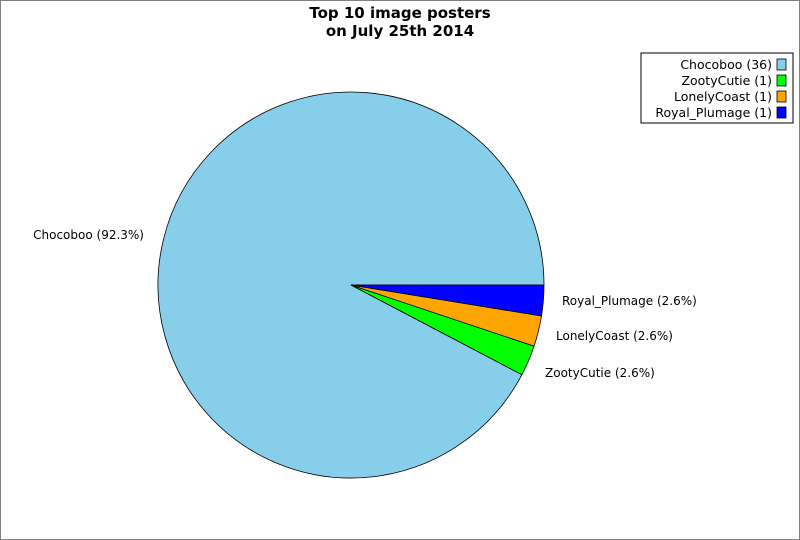  What do you see at coordinates (713, 112) in the screenshot?
I see `legend-label-royal-plumage: Royal_Plumage (1)` at bounding box center [713, 112].